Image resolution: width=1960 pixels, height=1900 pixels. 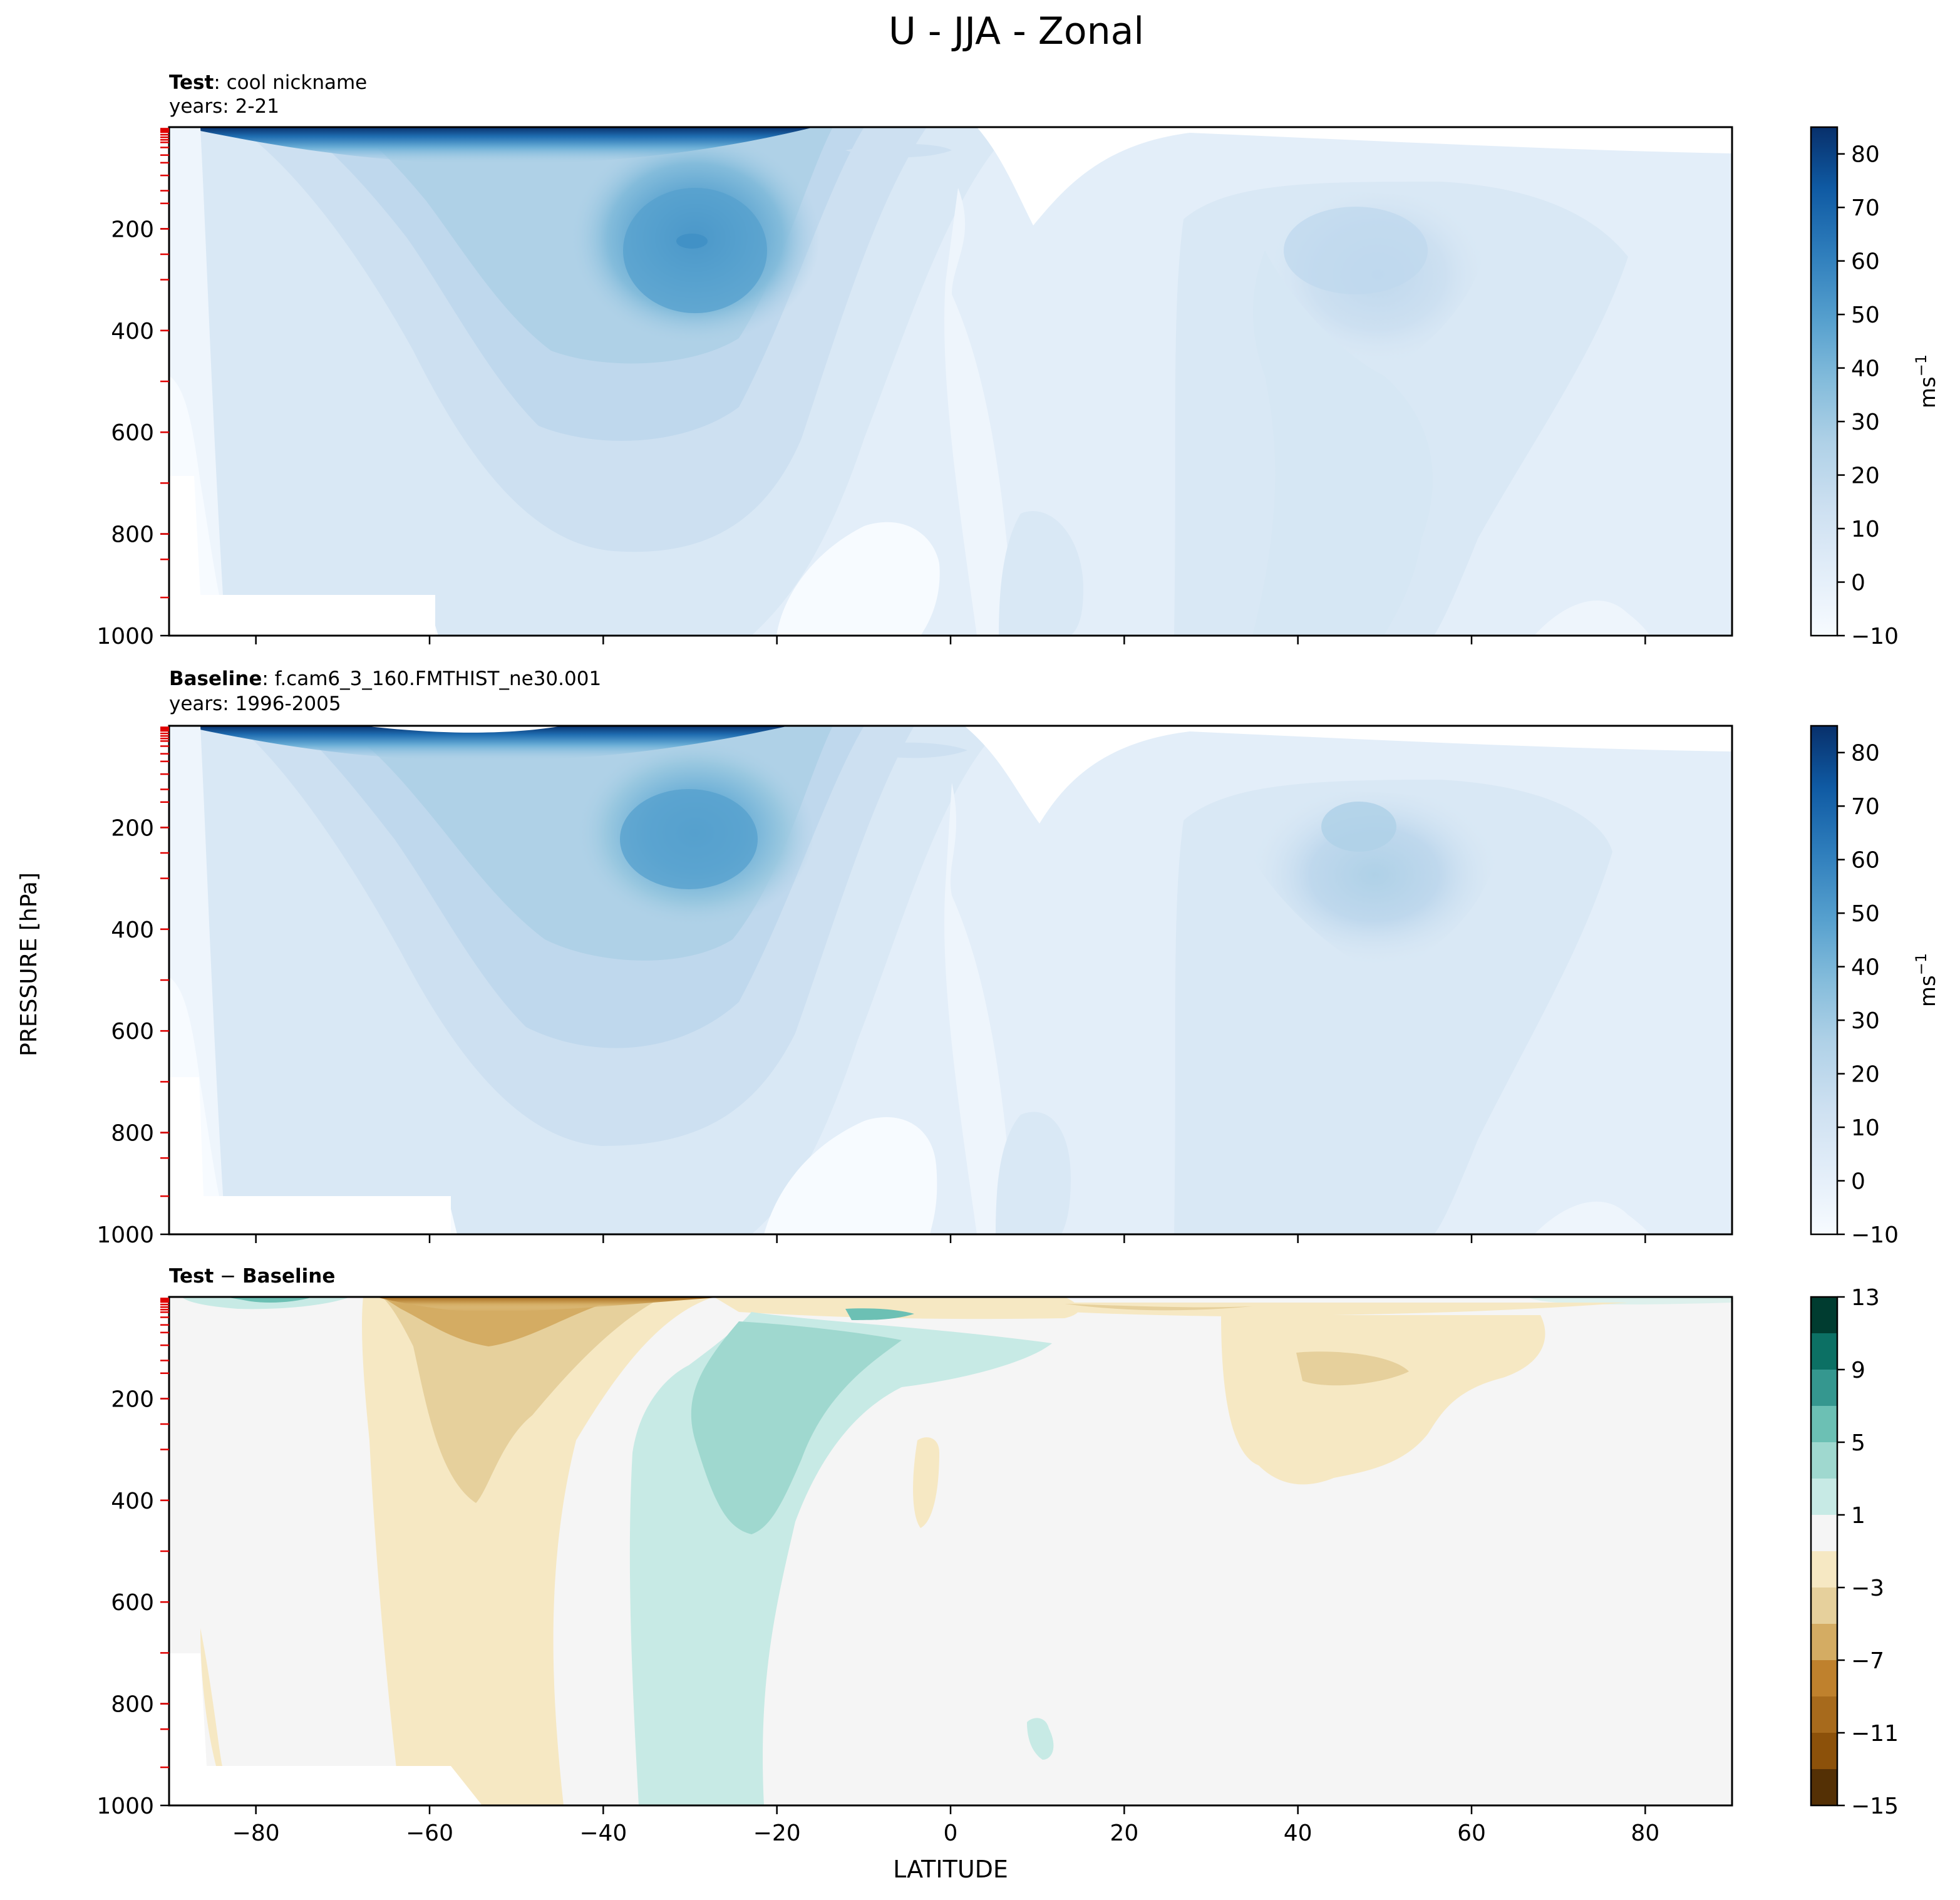 What do you see at coordinates (429, 1833) in the screenshot?
I see `x-tick-label--60: −60` at bounding box center [429, 1833].